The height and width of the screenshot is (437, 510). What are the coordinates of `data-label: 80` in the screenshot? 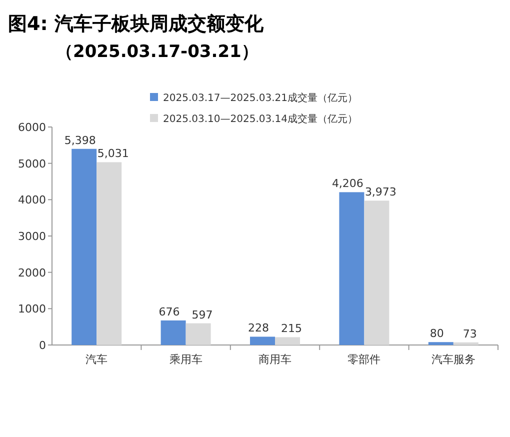 It's located at (437, 333).